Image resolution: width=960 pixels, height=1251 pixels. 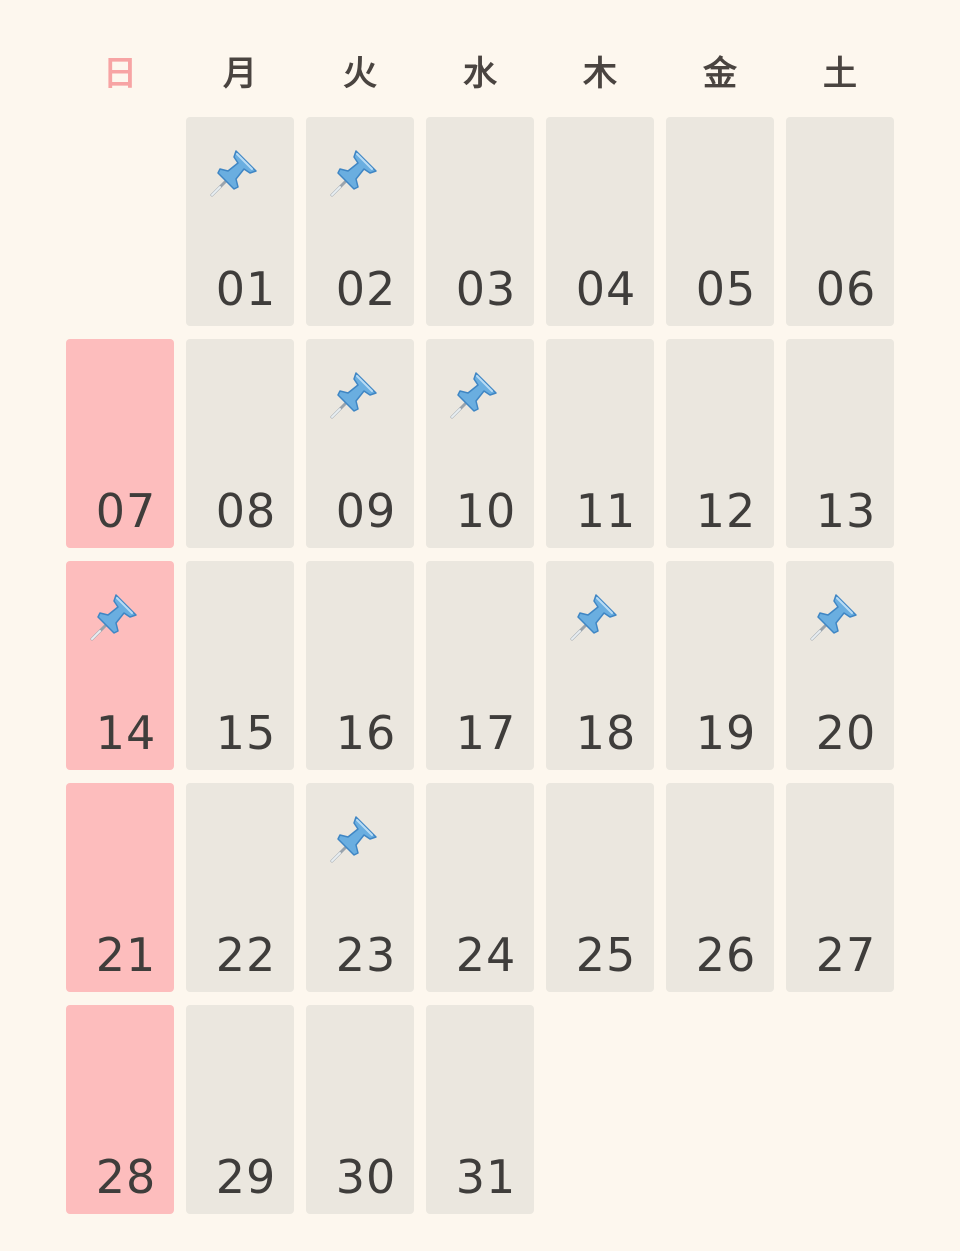 I want to click on weekday-header-row: 日 月 火 水 木 金 土, so click(x=480, y=58).